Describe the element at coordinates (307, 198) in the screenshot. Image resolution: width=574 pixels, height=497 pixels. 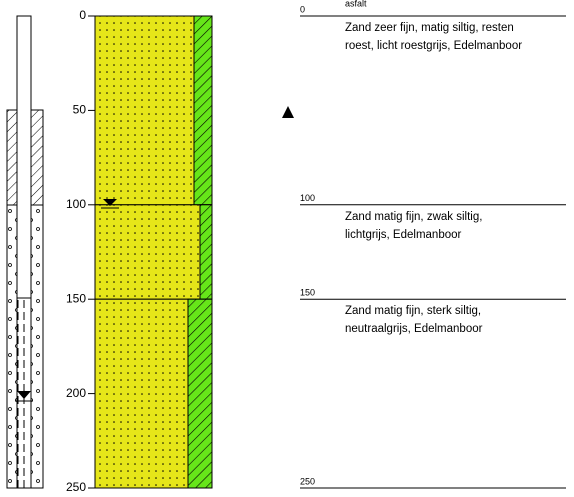
I see `boundary-label: 100` at that location.